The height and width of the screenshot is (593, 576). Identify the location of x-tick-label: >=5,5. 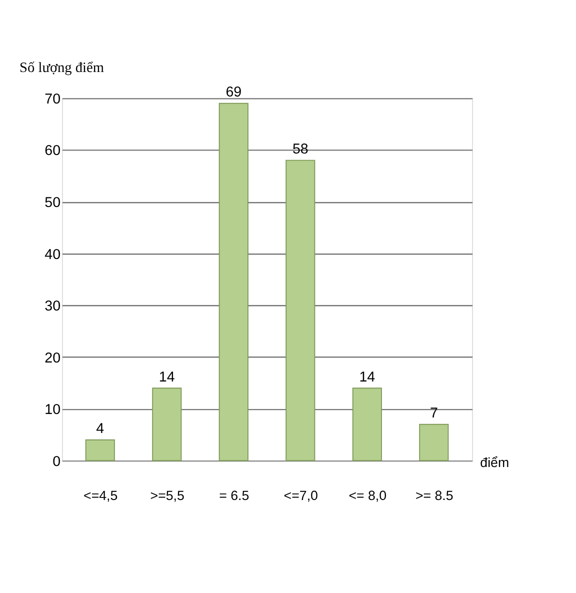
(167, 496).